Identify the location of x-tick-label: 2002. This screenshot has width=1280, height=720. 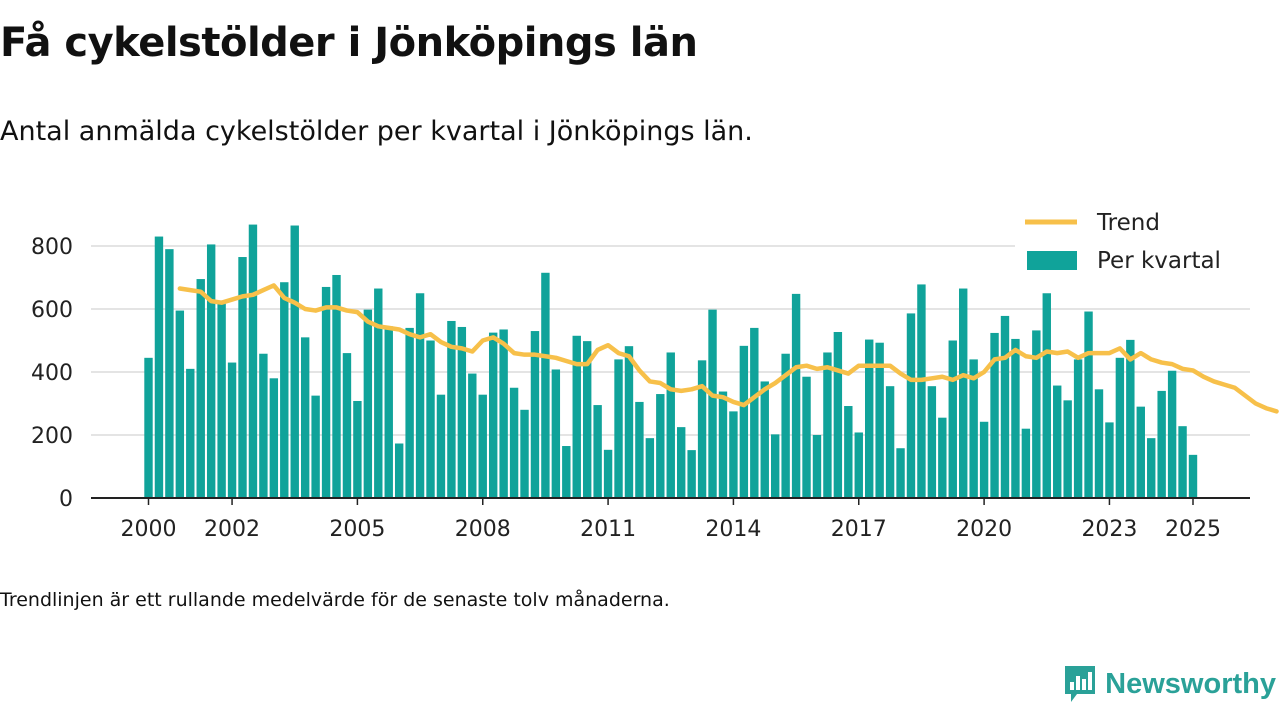
(232, 529).